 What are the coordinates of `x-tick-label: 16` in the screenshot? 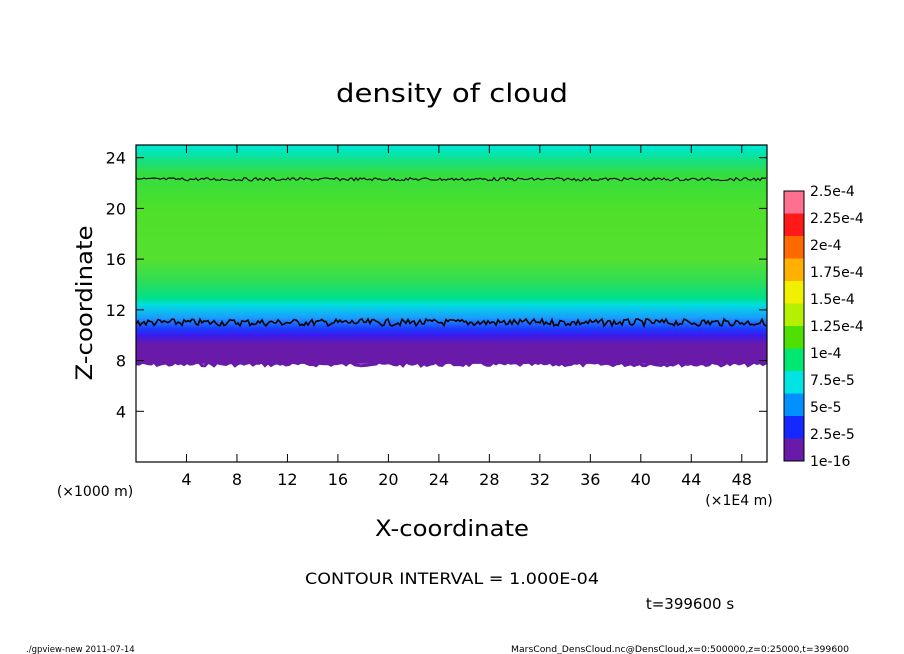 It's located at (338, 479).